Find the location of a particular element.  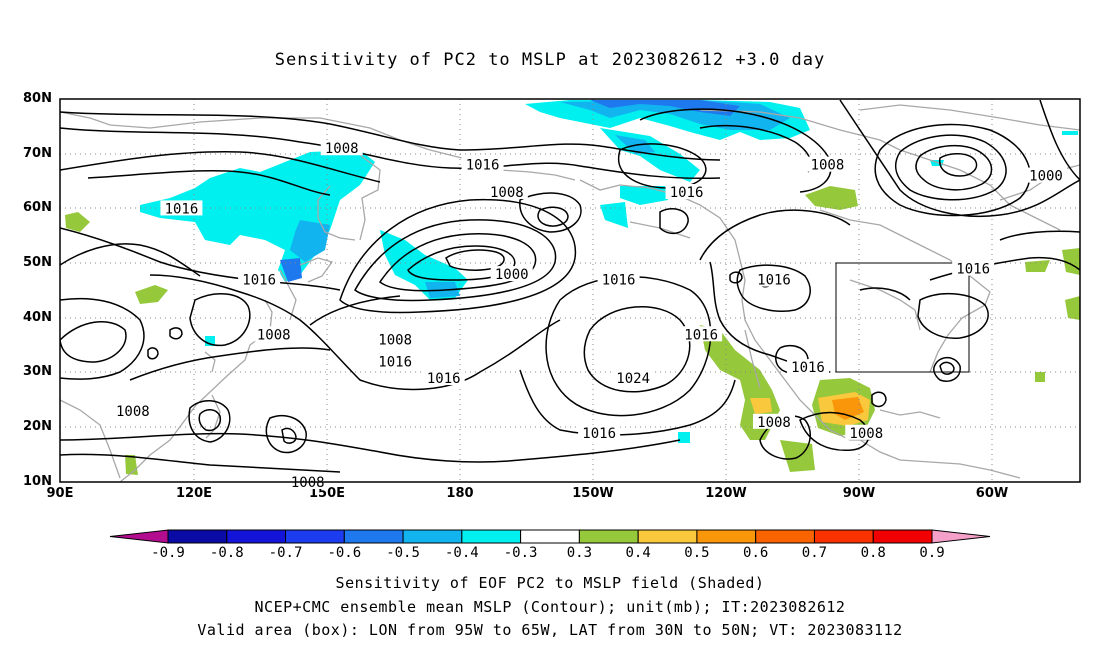

colorbar-label: 0.3 is located at coordinates (579, 553).